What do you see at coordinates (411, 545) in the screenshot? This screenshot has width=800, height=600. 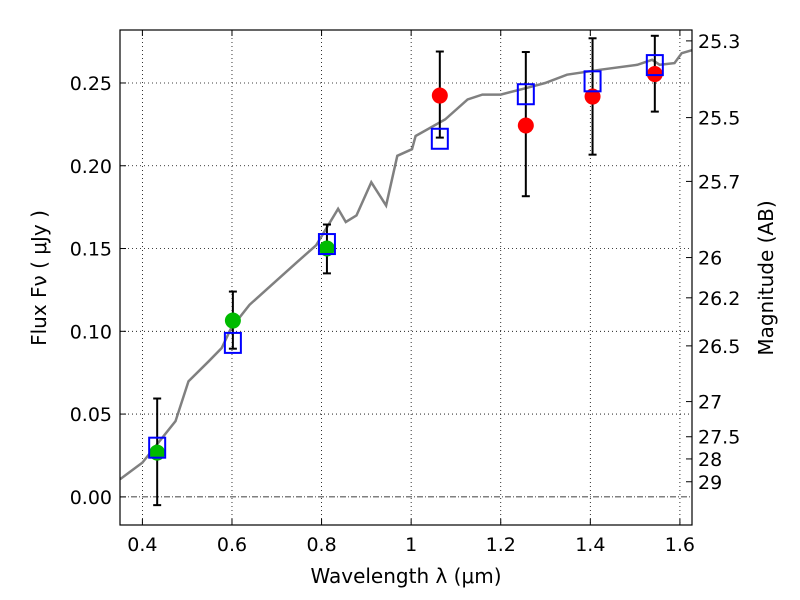 I see `x-tick-label: 1` at bounding box center [411, 545].